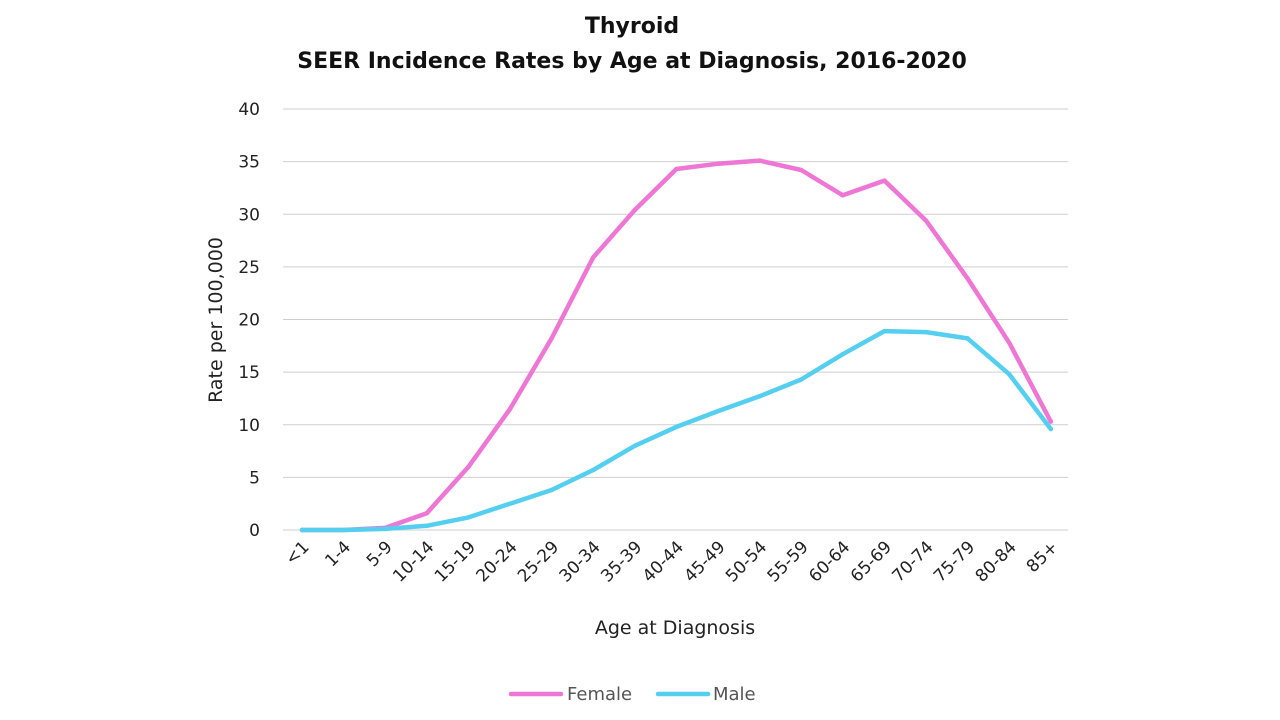 This screenshot has height=720, width=1280. What do you see at coordinates (413, 561) in the screenshot?
I see `x-tick-label: 10-14` at bounding box center [413, 561].